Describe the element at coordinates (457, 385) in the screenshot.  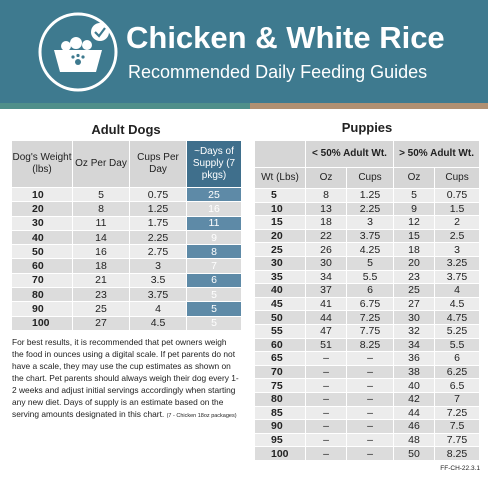
I see `cell: 6.5` at that location.